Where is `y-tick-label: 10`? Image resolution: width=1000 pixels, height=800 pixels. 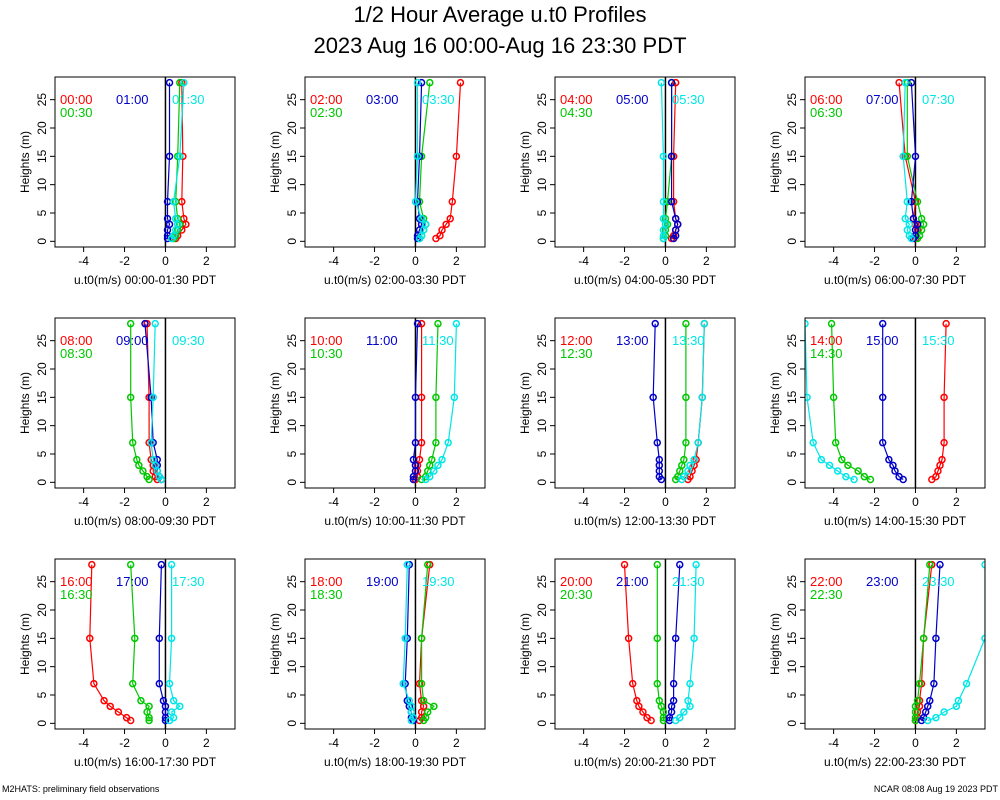
y-tick-label: 10 is located at coordinates (792, 426).